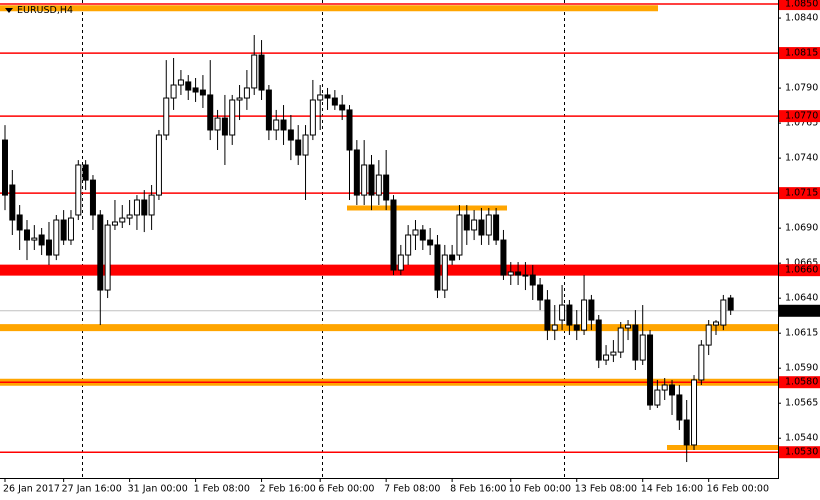 The height and width of the screenshot is (500, 820). Describe the element at coordinates (799, 310) in the screenshot. I see `current-price-bg` at that location.